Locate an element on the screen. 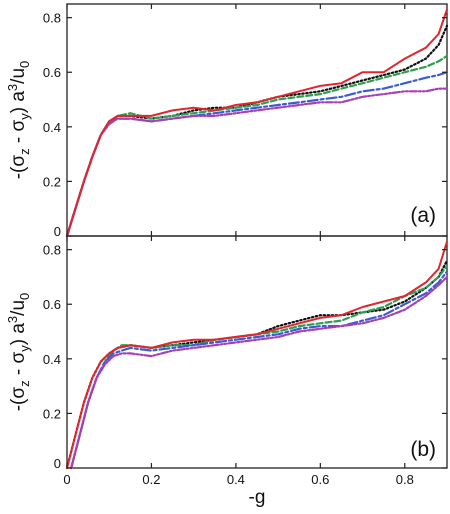  y-tick-label-a-2: 0.4 is located at coordinates (52, 127).